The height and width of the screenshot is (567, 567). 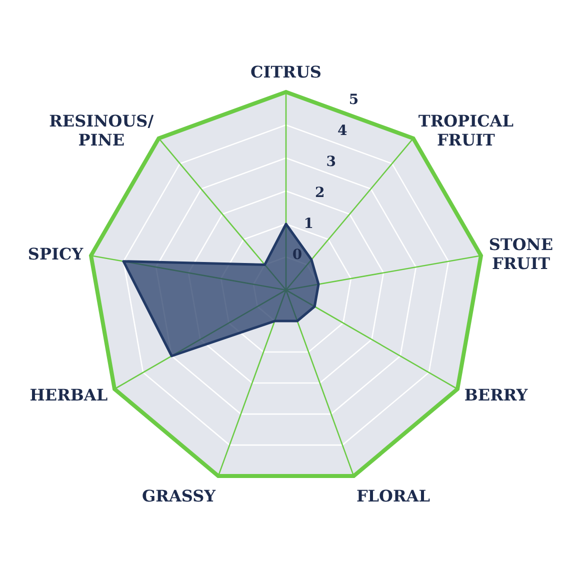 I want to click on y-tick-label: 5, so click(x=353, y=100).